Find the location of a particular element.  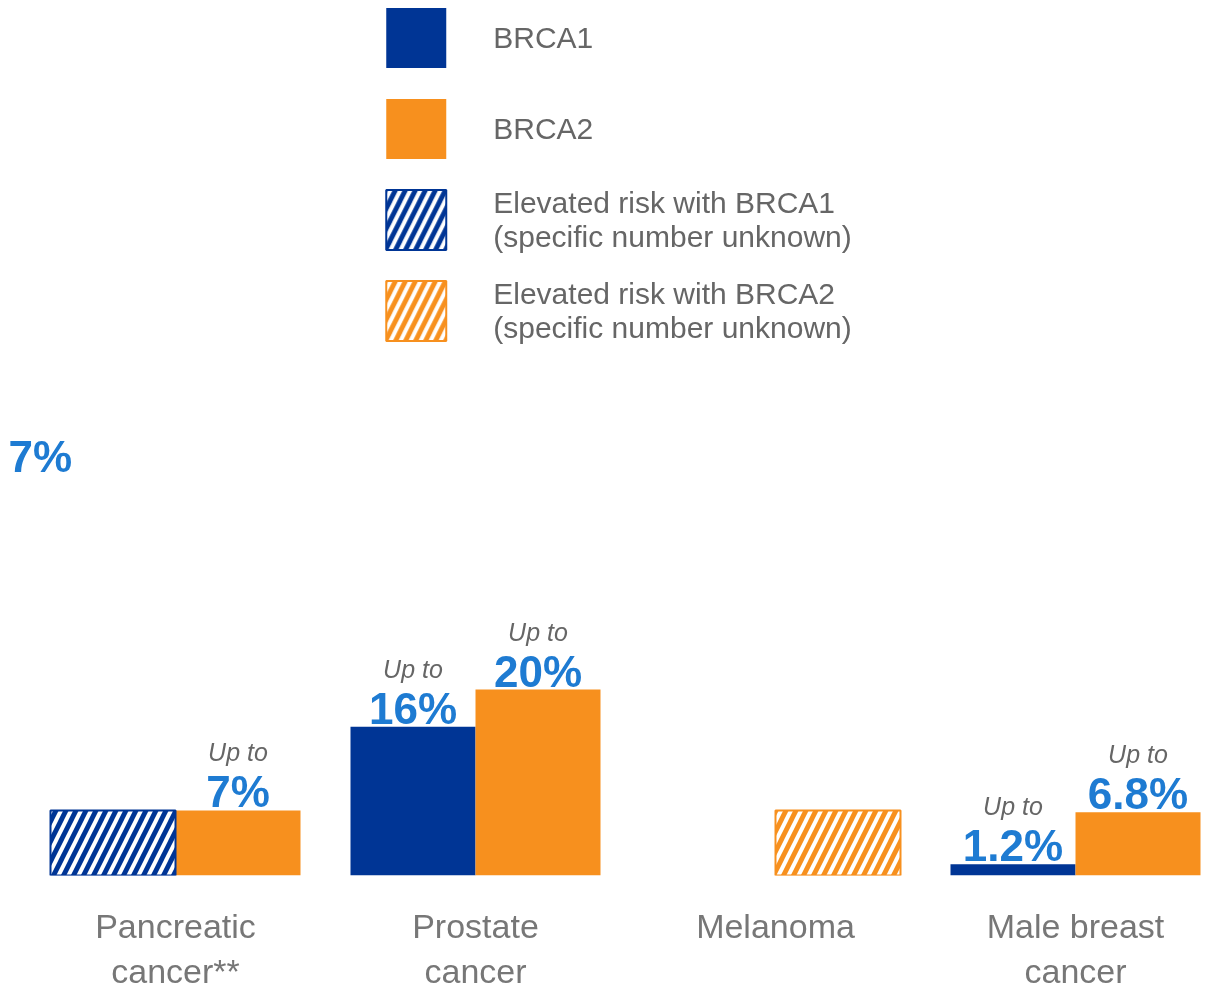

data-label: Up to 16% is located at coordinates (413, 693).